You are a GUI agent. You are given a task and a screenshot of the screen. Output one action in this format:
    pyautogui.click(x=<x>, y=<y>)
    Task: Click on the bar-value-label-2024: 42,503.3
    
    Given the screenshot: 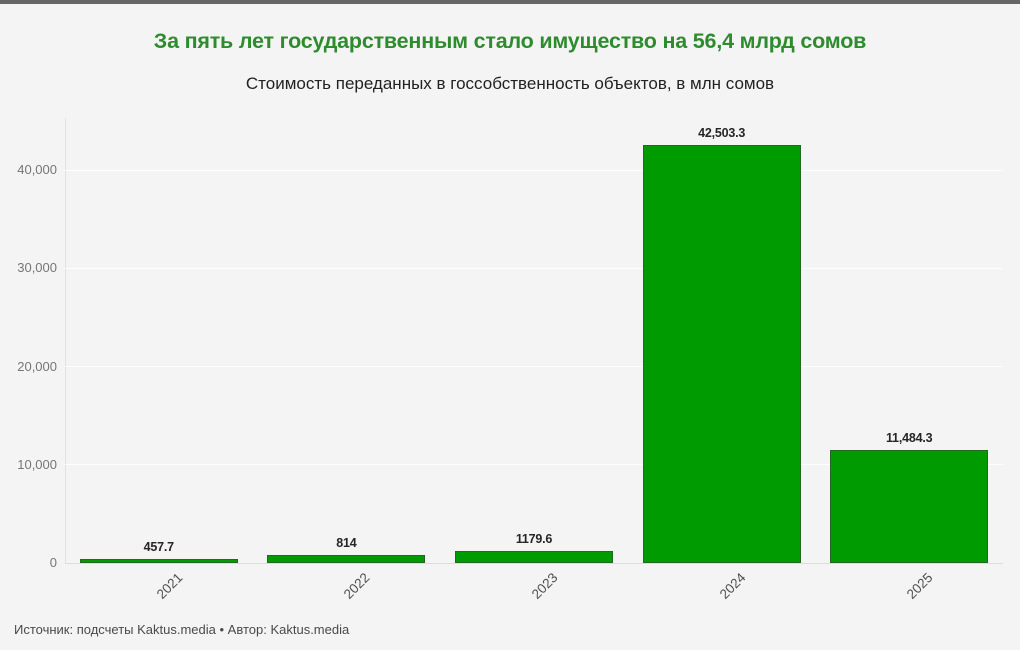 What is the action you would take?
    pyautogui.click(x=722, y=133)
    